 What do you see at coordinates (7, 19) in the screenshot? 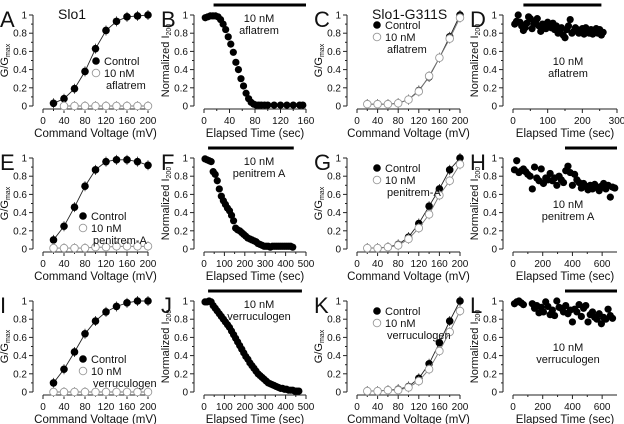
I see `panel-label: A` at bounding box center [7, 19].